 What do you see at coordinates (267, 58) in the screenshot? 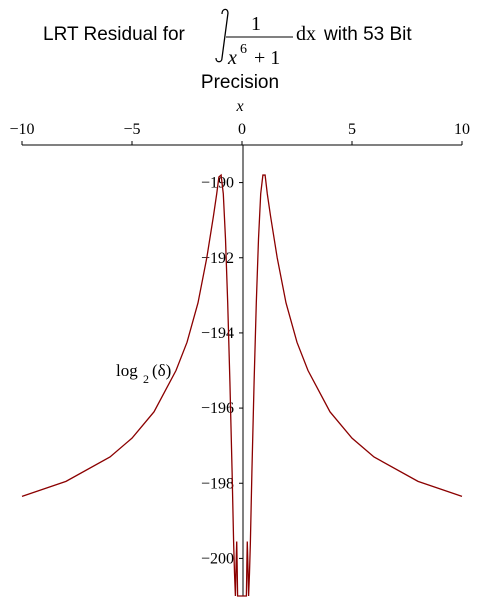
I see `title-denominator-rest: + 1` at bounding box center [267, 58].